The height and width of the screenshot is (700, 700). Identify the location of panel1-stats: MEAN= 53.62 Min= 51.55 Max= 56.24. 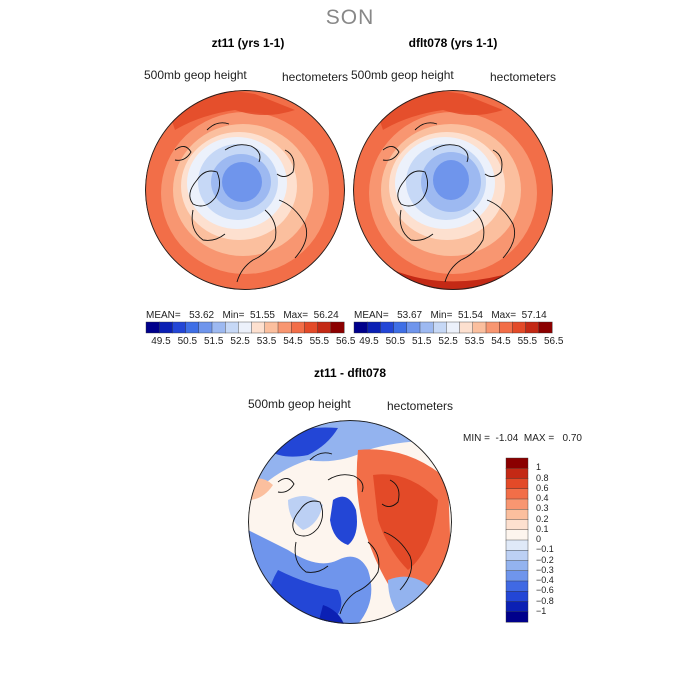
(242, 315).